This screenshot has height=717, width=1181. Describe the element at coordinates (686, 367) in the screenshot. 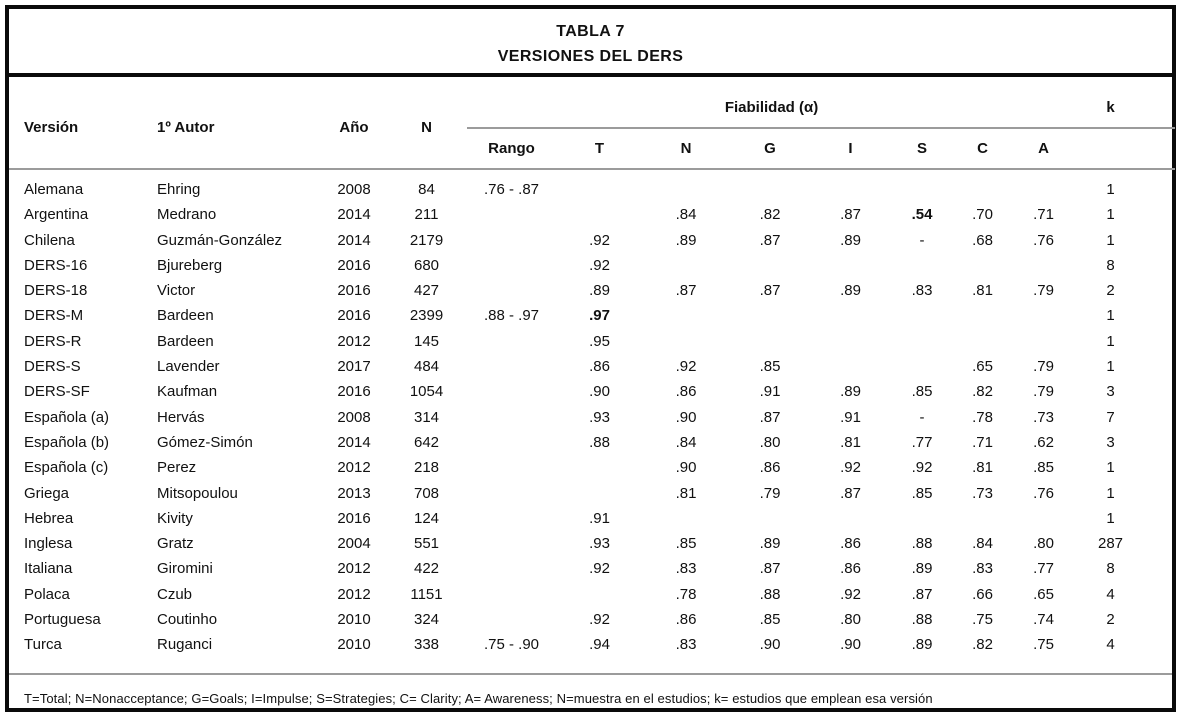

I see `cell-n2: .92` at that location.